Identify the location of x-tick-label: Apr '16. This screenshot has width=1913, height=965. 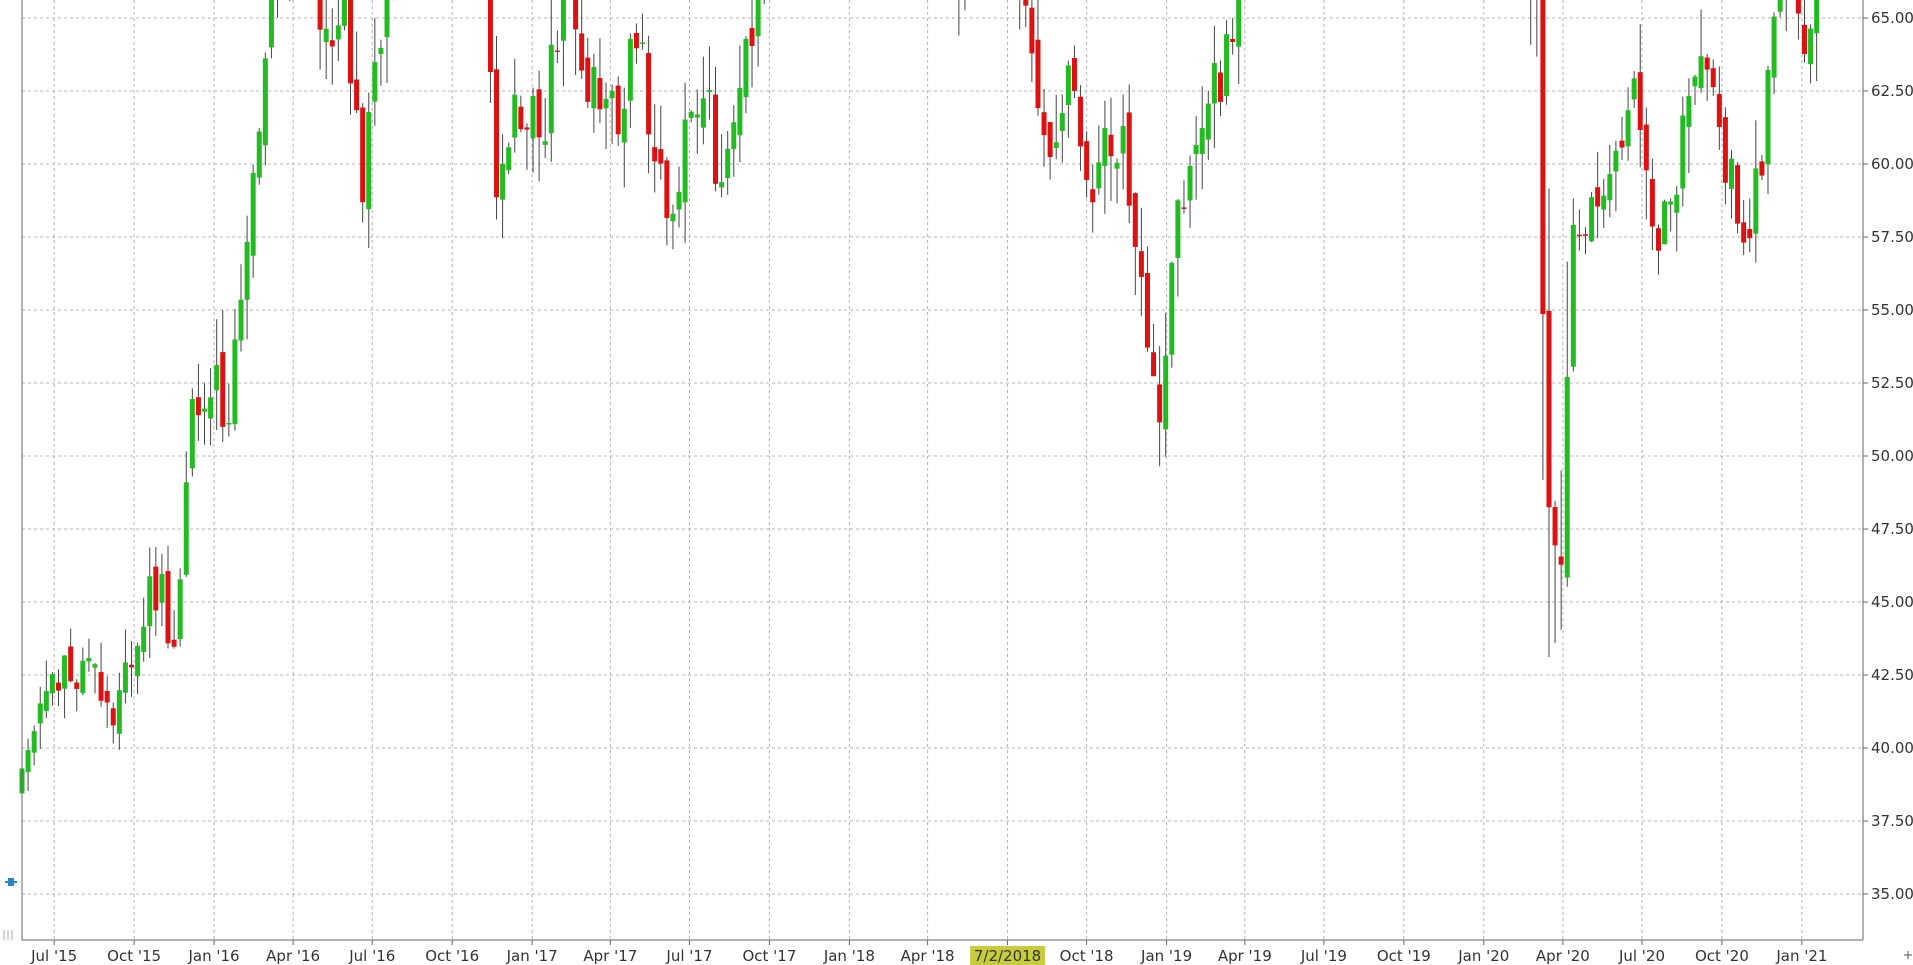
(293, 956).